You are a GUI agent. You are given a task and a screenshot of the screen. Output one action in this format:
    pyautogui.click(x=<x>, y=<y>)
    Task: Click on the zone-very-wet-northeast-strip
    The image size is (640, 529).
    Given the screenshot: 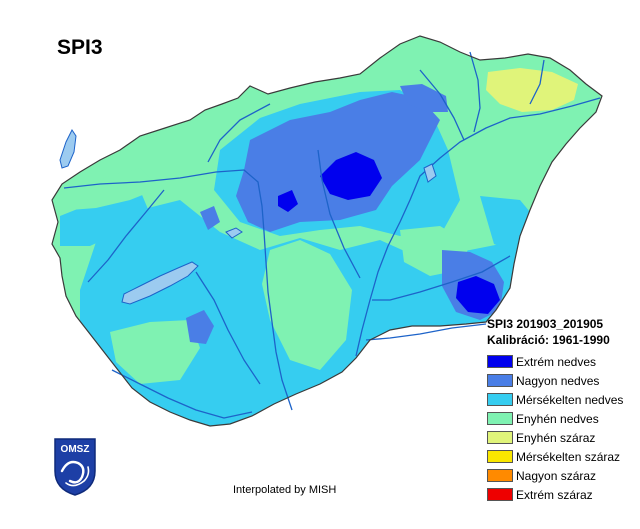 What is the action you would take?
    pyautogui.click(x=424, y=98)
    